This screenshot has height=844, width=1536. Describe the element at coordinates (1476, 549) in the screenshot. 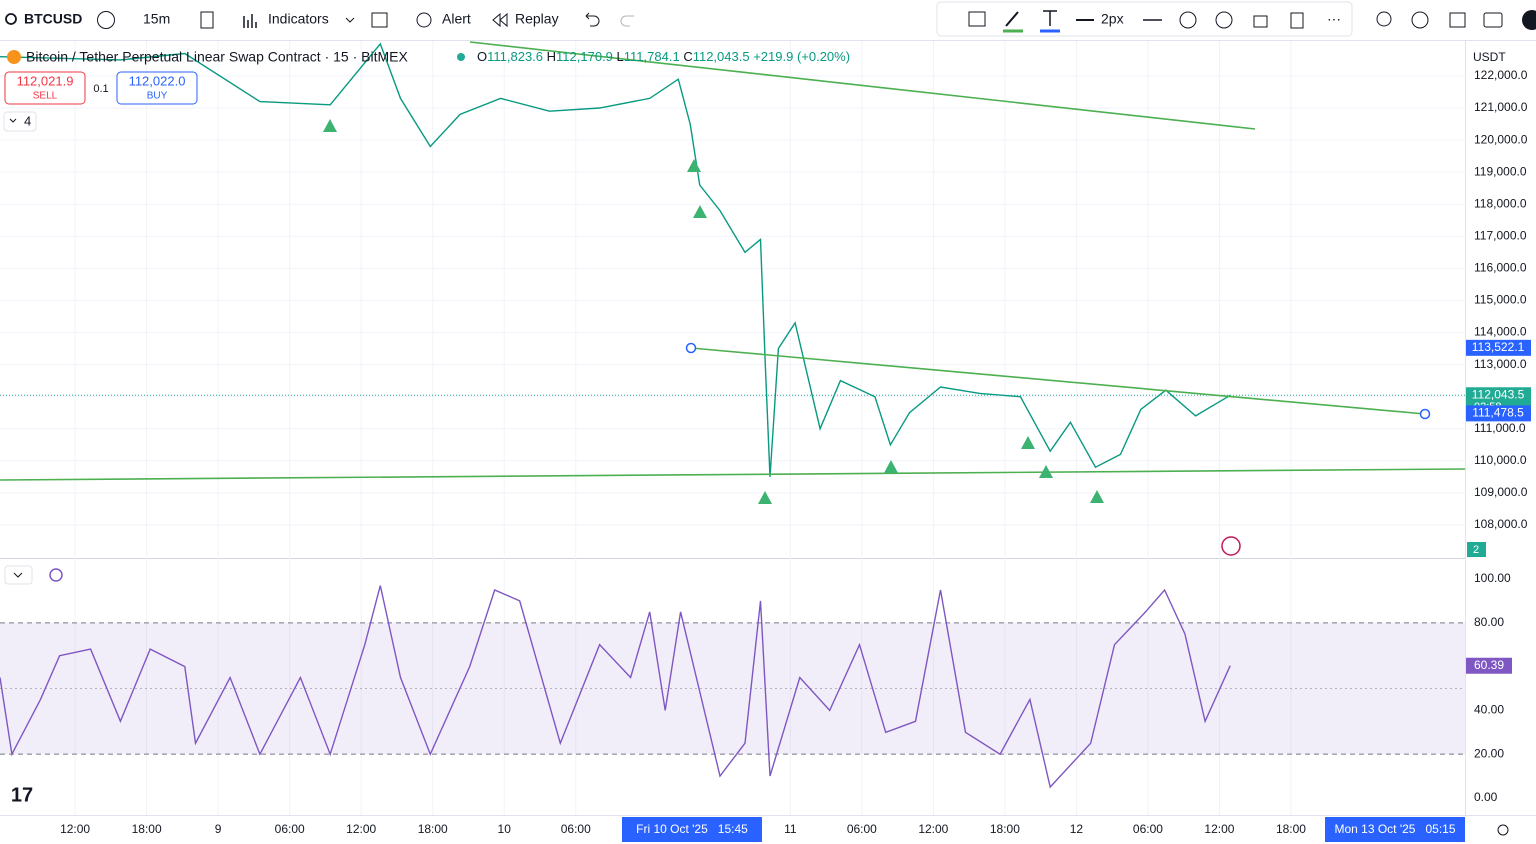

I see `pane-badge` at that location.